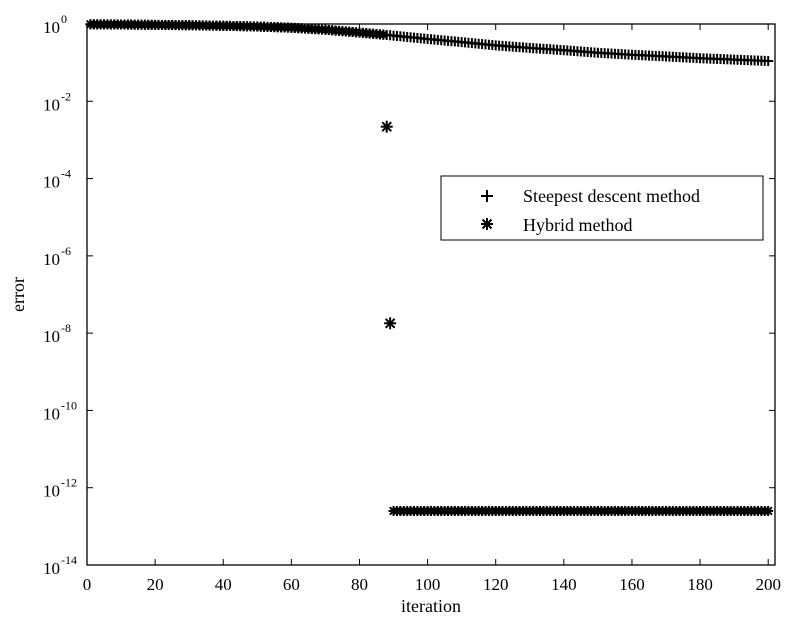  I want to click on y-tick-exponent: -6, so click(66, 251).